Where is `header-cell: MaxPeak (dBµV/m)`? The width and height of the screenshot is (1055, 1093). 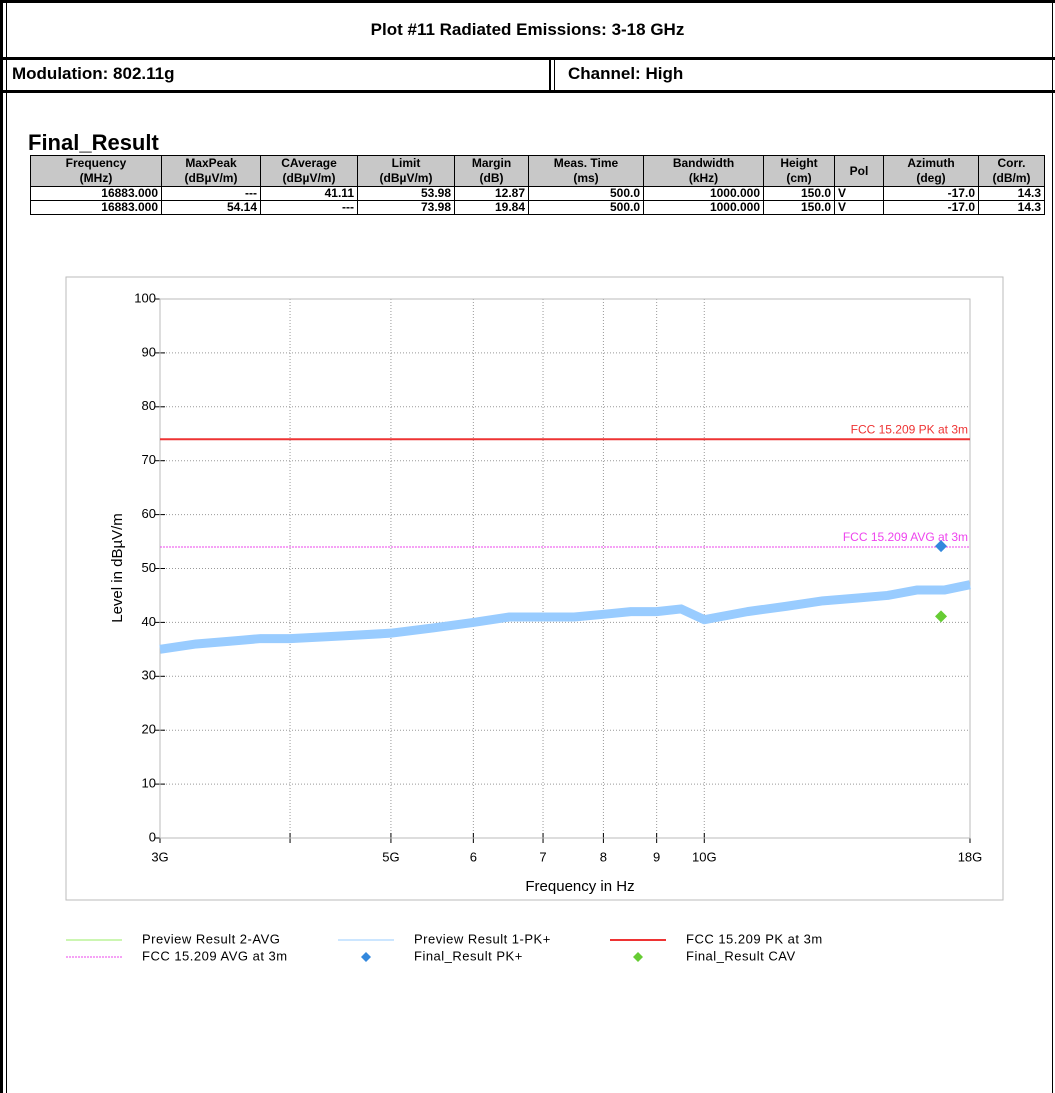
header-cell: MaxPeak (dBµV/m) is located at coordinates (211, 171).